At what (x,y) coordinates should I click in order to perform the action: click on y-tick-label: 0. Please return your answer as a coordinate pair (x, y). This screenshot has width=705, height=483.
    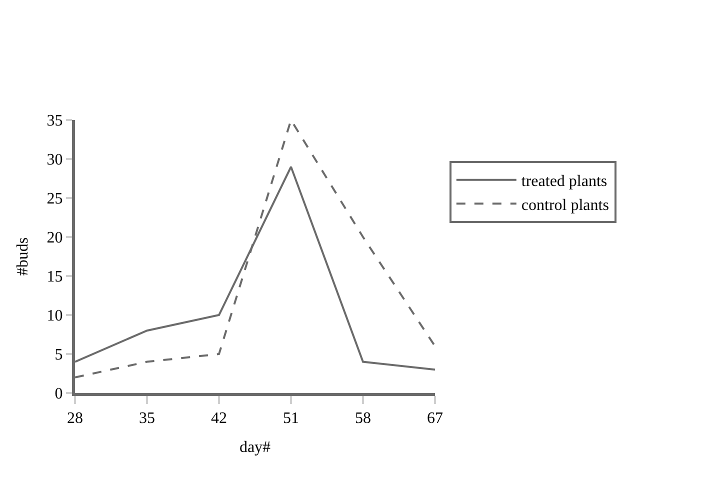
    Looking at the image, I should click on (58, 394).